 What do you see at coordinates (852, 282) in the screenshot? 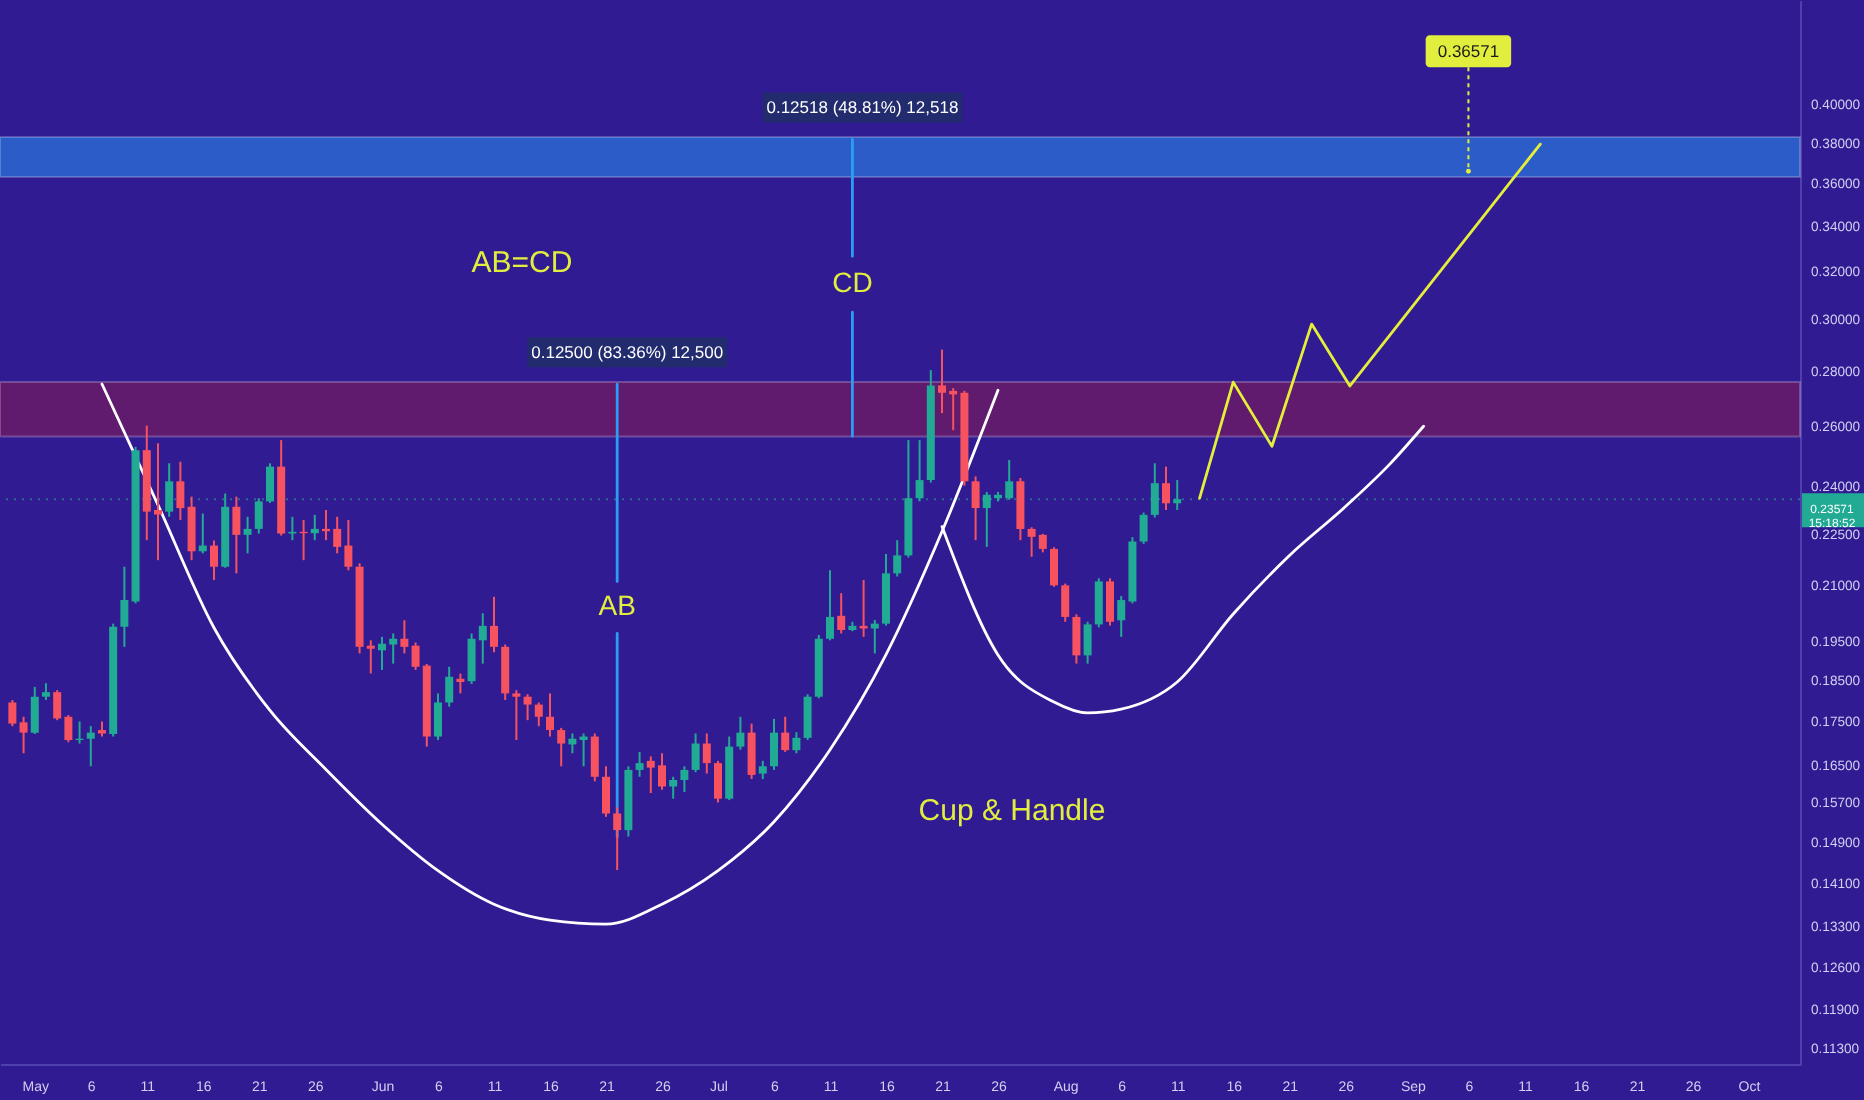
I see `annotation: CD` at bounding box center [852, 282].